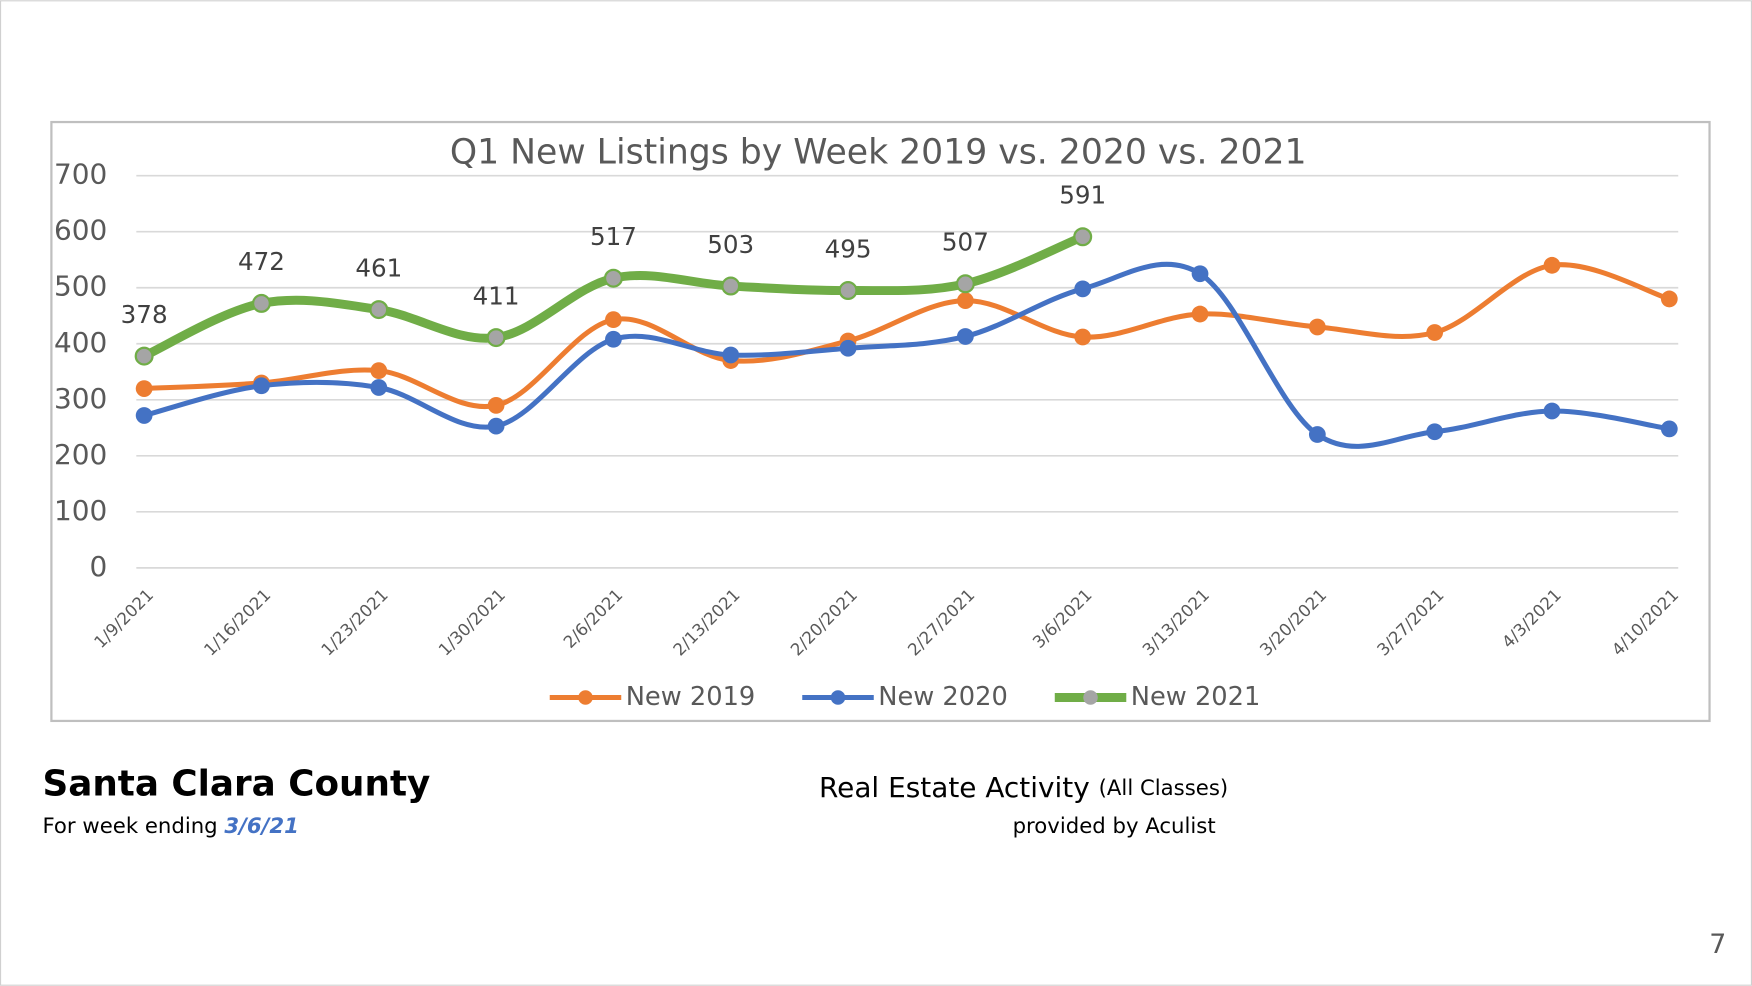 Image resolution: width=1752 pixels, height=986 pixels. Describe the element at coordinates (144, 314) in the screenshot. I see `data-label: 378` at that location.